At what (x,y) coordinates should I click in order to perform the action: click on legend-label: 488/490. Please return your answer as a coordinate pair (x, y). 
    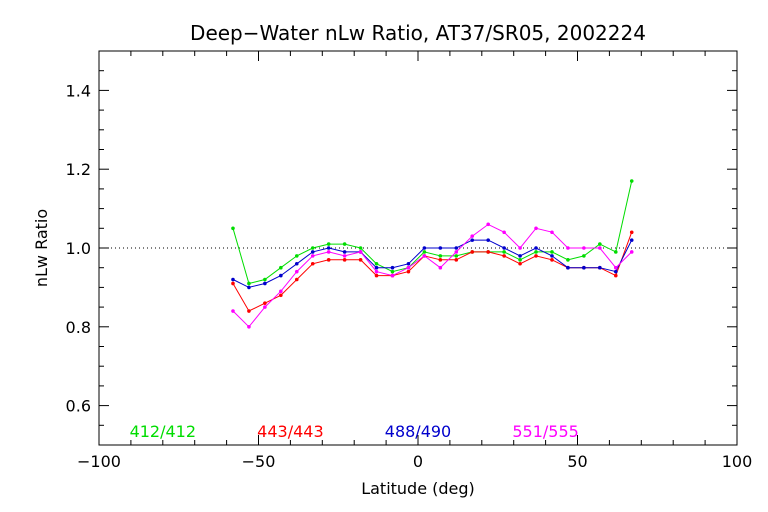
    Looking at the image, I should click on (418, 431).